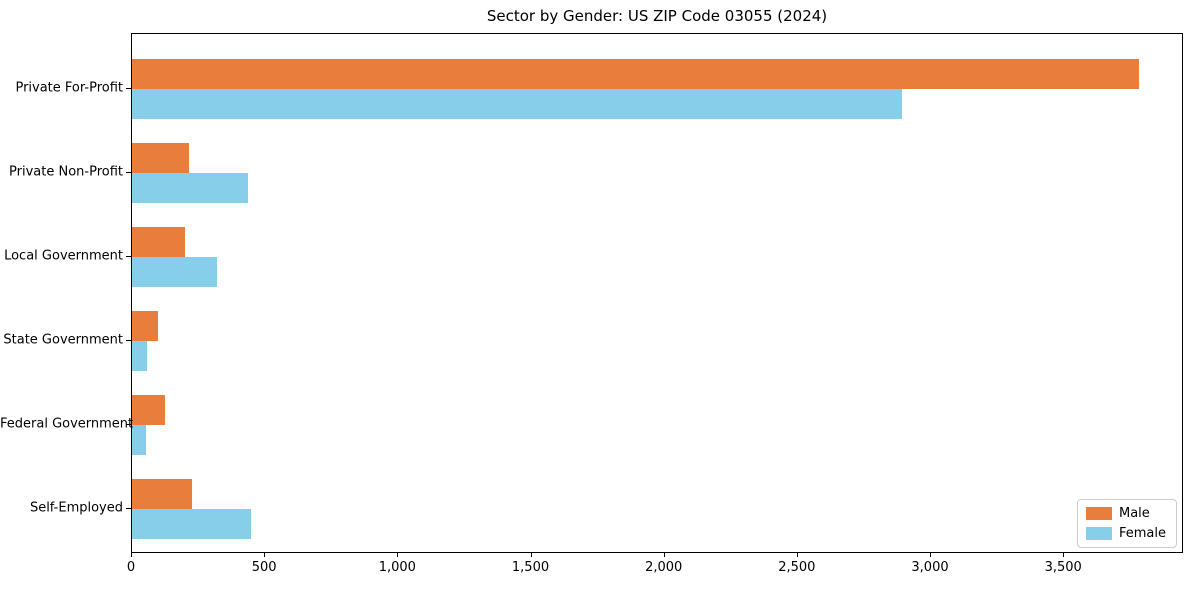 The width and height of the screenshot is (1200, 600). I want to click on ytick-label: Local Government, so click(63, 256).